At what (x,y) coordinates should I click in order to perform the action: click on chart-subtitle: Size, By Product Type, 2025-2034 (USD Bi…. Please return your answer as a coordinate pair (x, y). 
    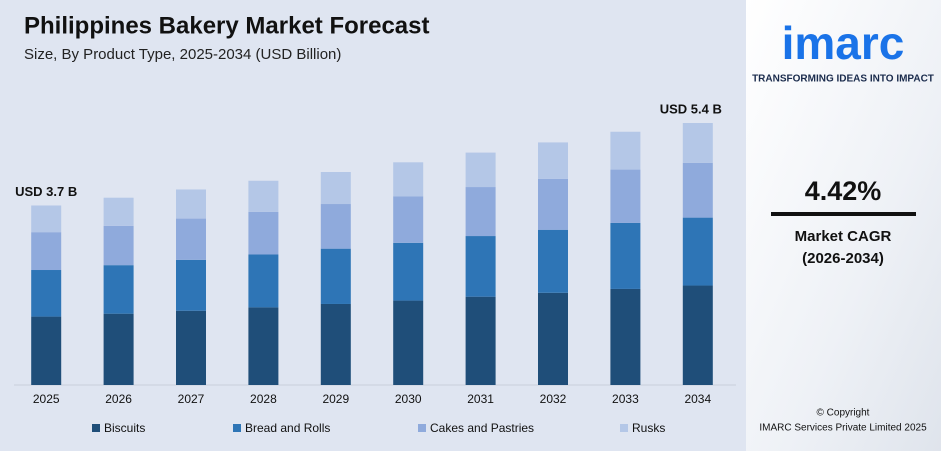
    Looking at the image, I should click on (182, 54).